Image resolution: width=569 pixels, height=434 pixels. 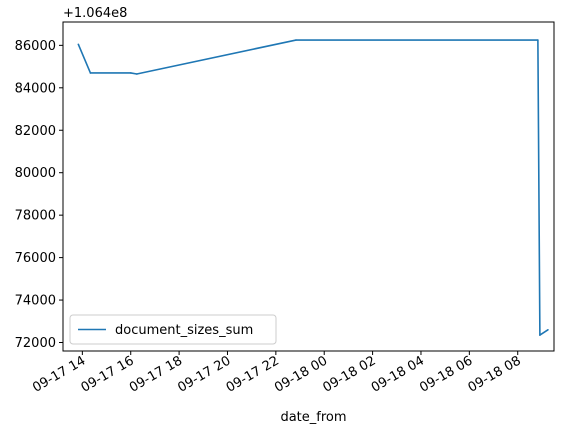 What do you see at coordinates (349, 374) in the screenshot?
I see `x-tick-label: 09-18 02` at bounding box center [349, 374].